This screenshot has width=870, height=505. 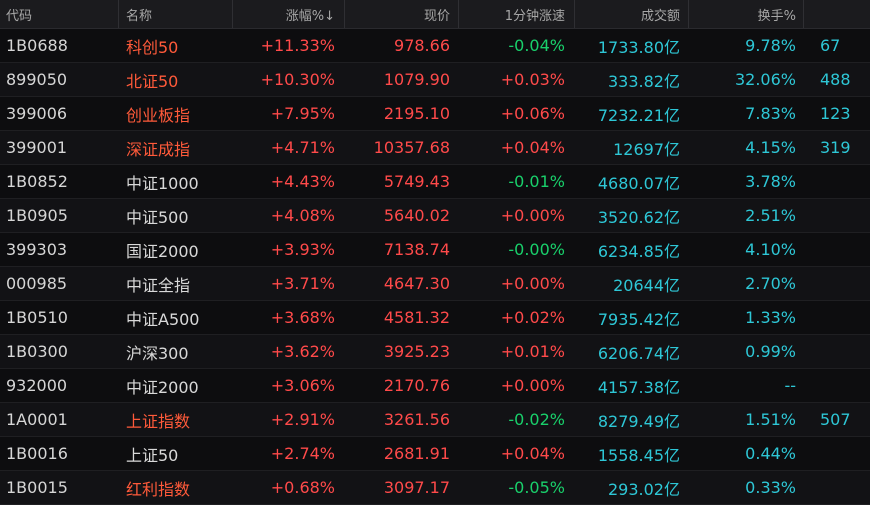 I want to click on cell-name: 中证全指, so click(x=158, y=285).